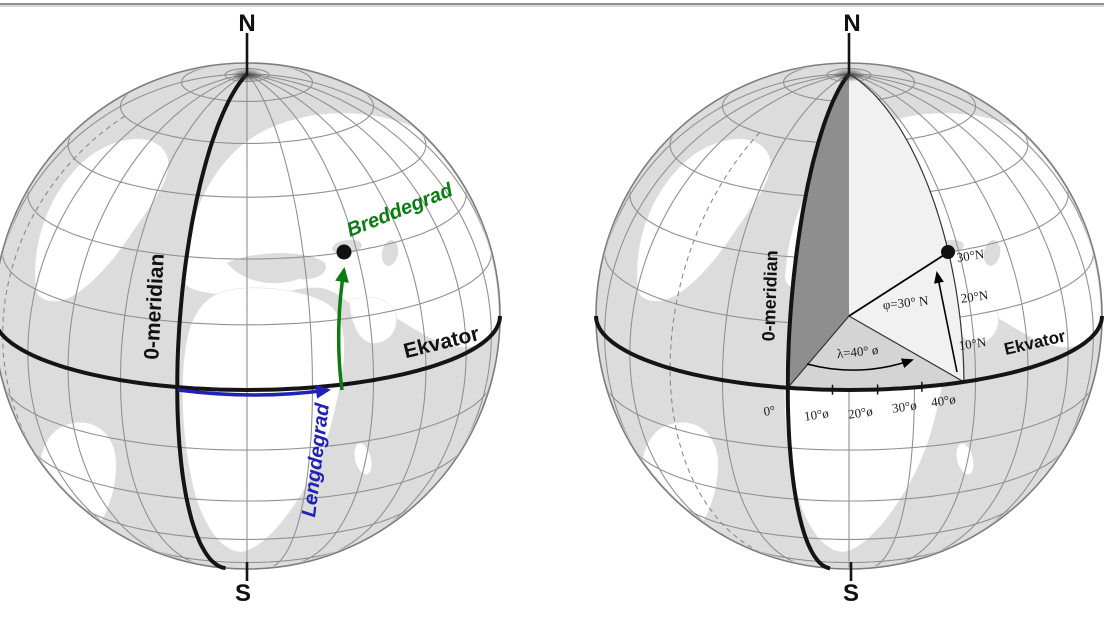  Describe the element at coordinates (818, 352) in the screenshot. I see `sector-left-edge` at that location.